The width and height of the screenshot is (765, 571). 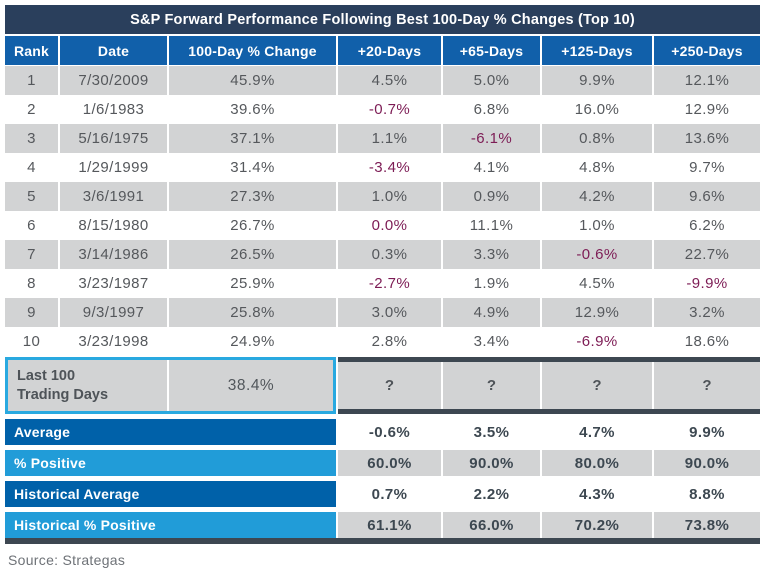 What do you see at coordinates (252, 80) in the screenshot?
I see `change-cell: 45.9%` at bounding box center [252, 80].